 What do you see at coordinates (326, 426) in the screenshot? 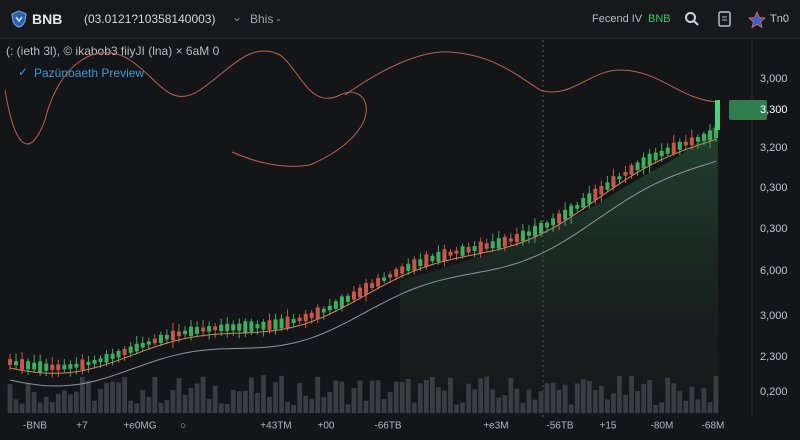
I see `time-label: +00` at bounding box center [326, 426].